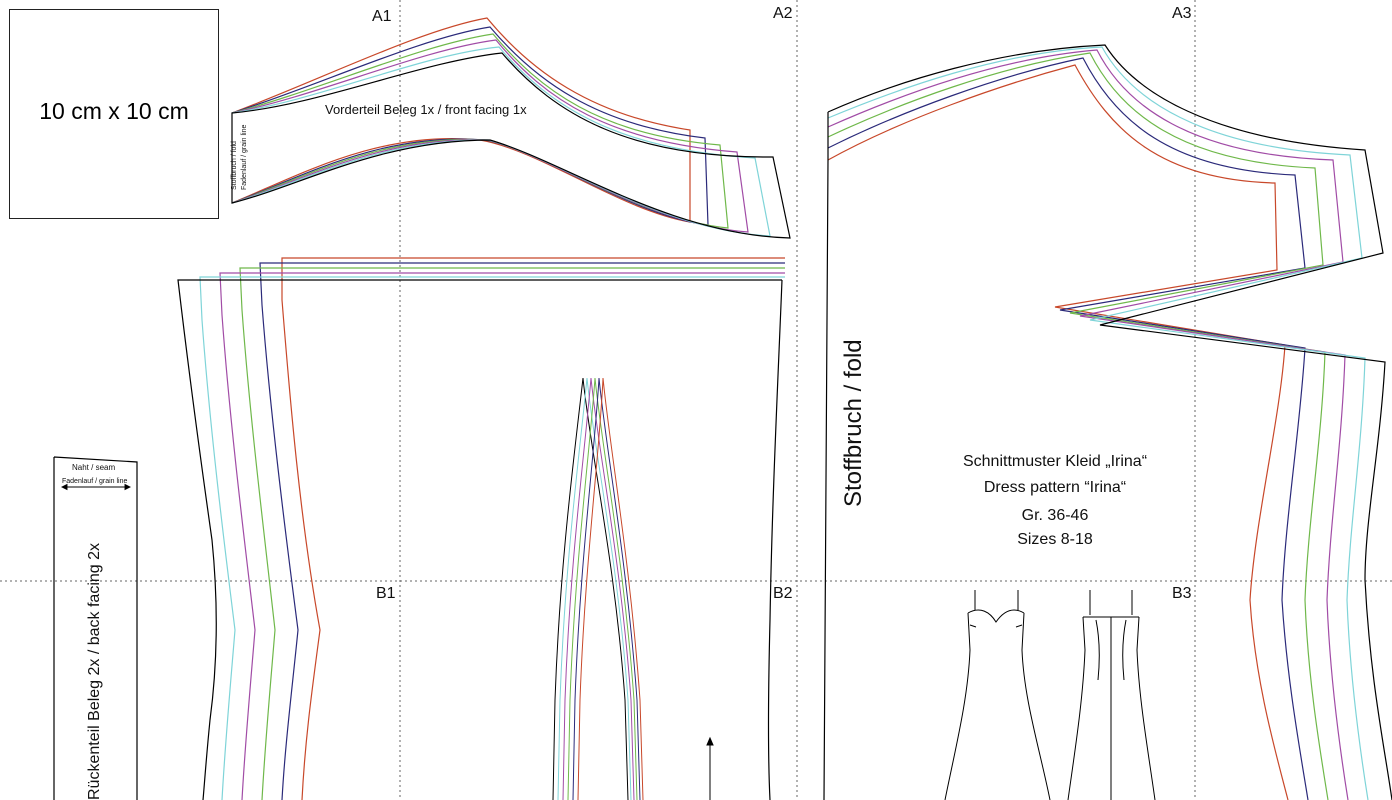 The width and height of the screenshot is (1392, 800). I want to click on tile-label-b1: B1, so click(386, 593).